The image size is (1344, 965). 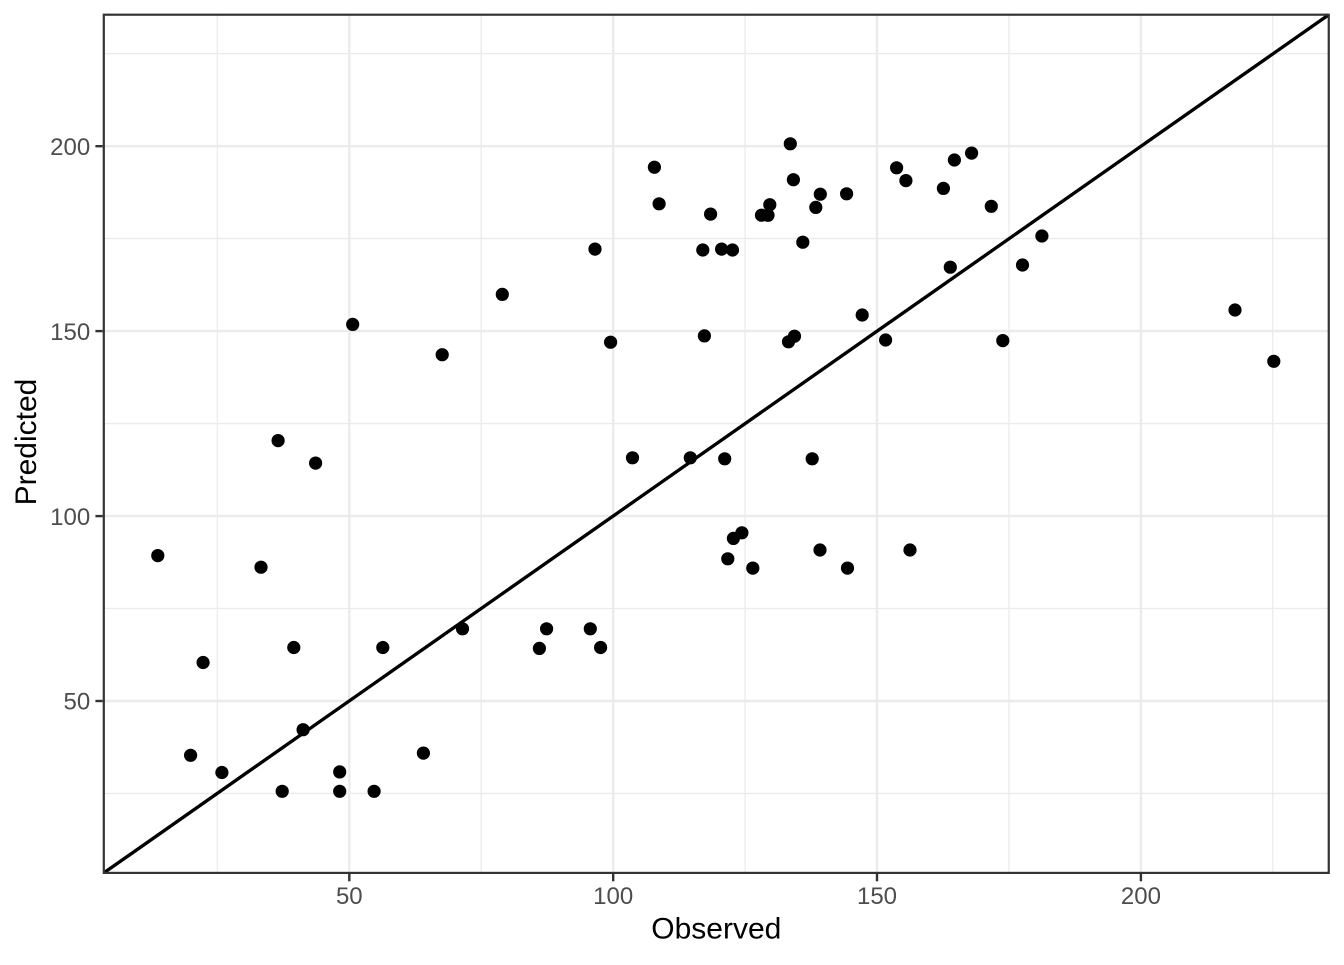 What do you see at coordinates (716, 929) in the screenshot?
I see `svg-text: Observed` at bounding box center [716, 929].